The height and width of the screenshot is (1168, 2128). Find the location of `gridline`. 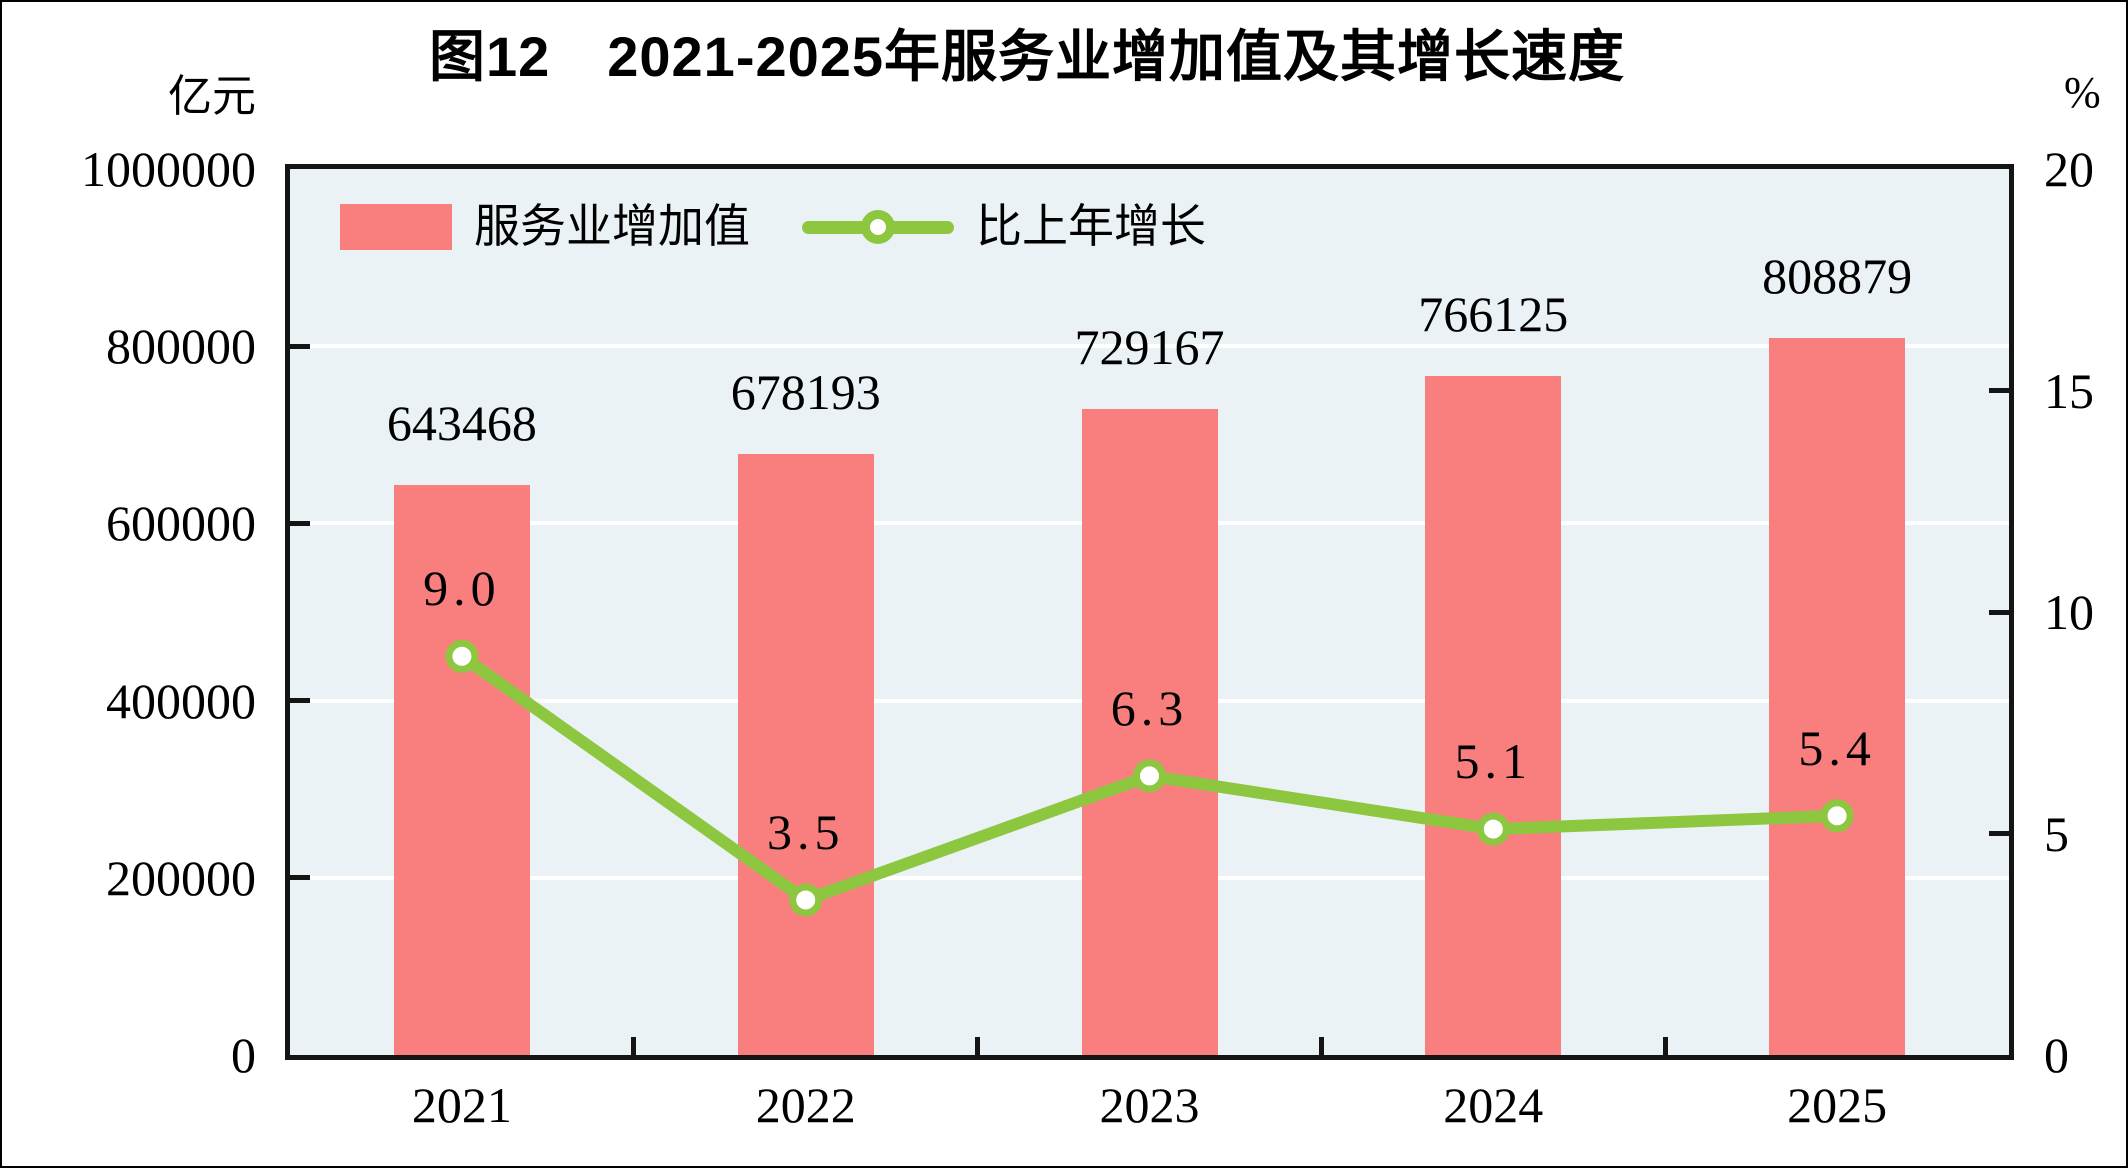

gridline is located at coordinates (1149, 346).